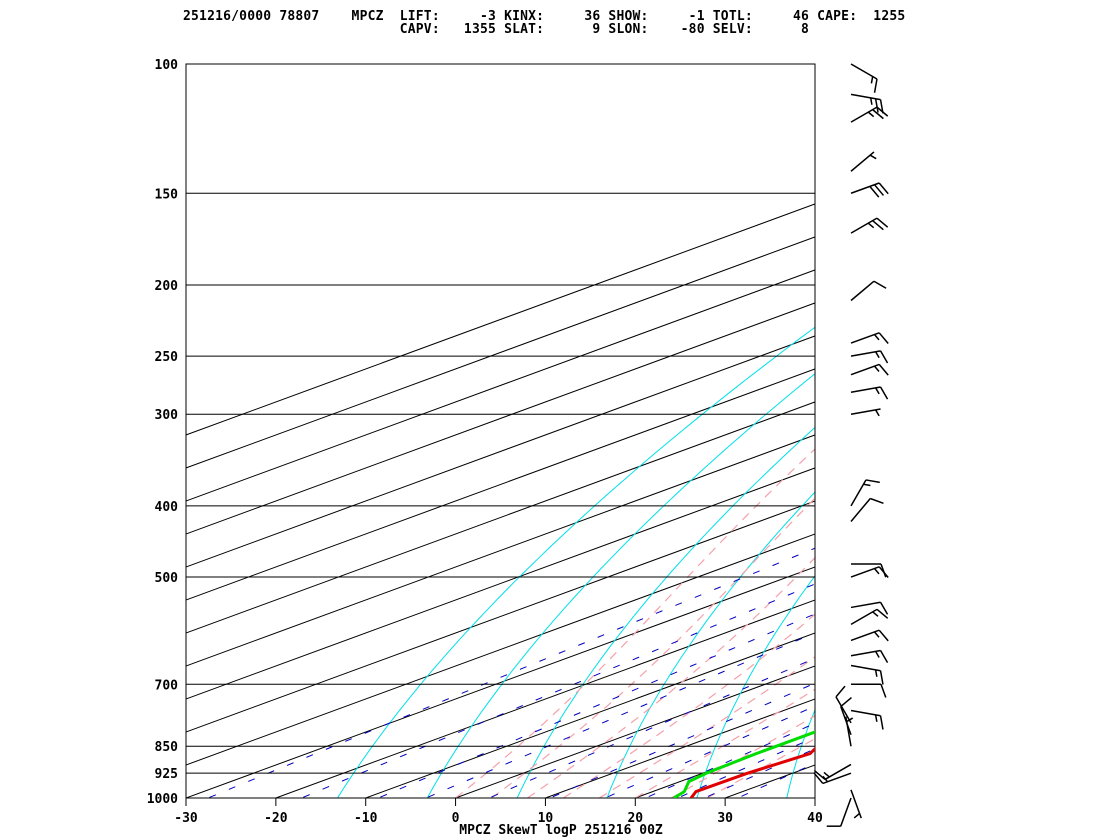  I want to click on temperature-tick-label: -20, so click(276, 818).